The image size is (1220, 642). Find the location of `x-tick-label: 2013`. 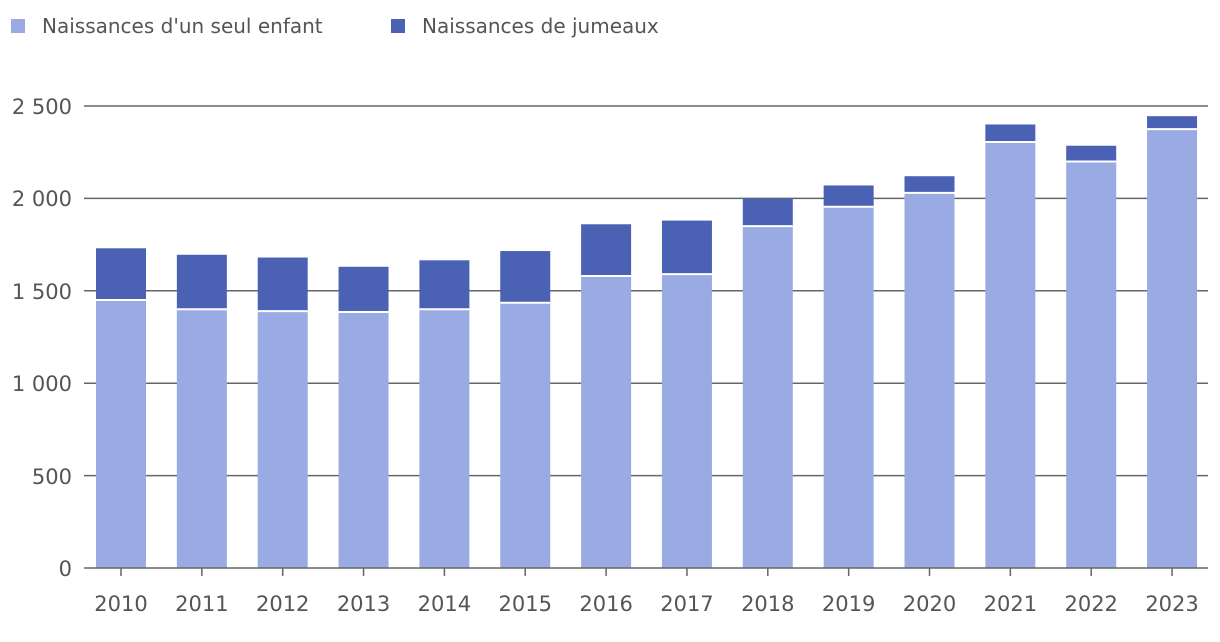

x-tick-label: 2013 is located at coordinates (363, 604).